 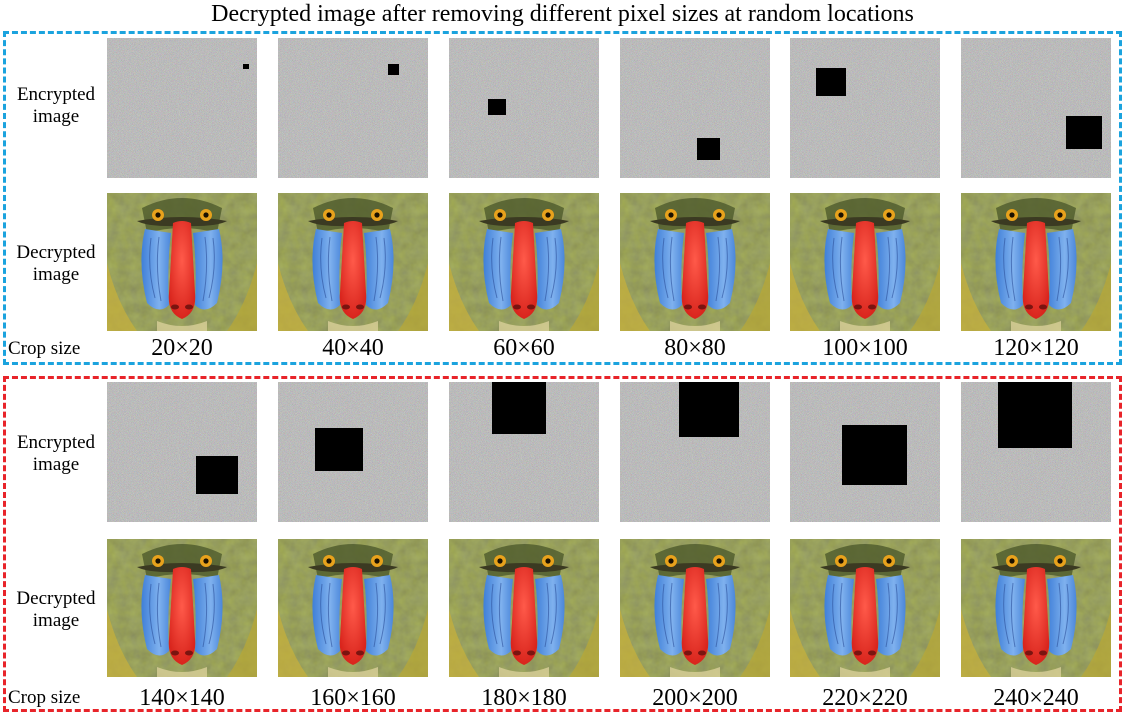 I want to click on encrypted-row-label-1: Encrypted image, so click(x=56, y=105).